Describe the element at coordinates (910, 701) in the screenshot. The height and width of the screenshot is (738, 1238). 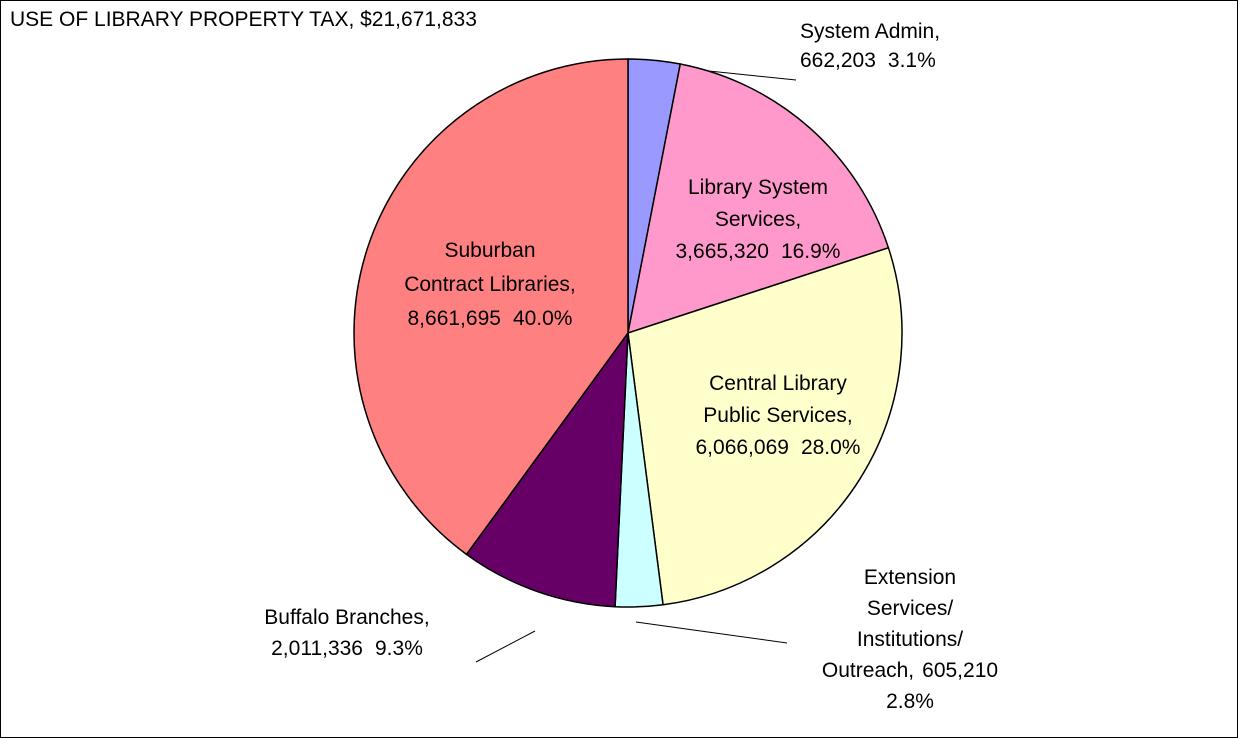
I see `percent-label: 2.8%` at that location.